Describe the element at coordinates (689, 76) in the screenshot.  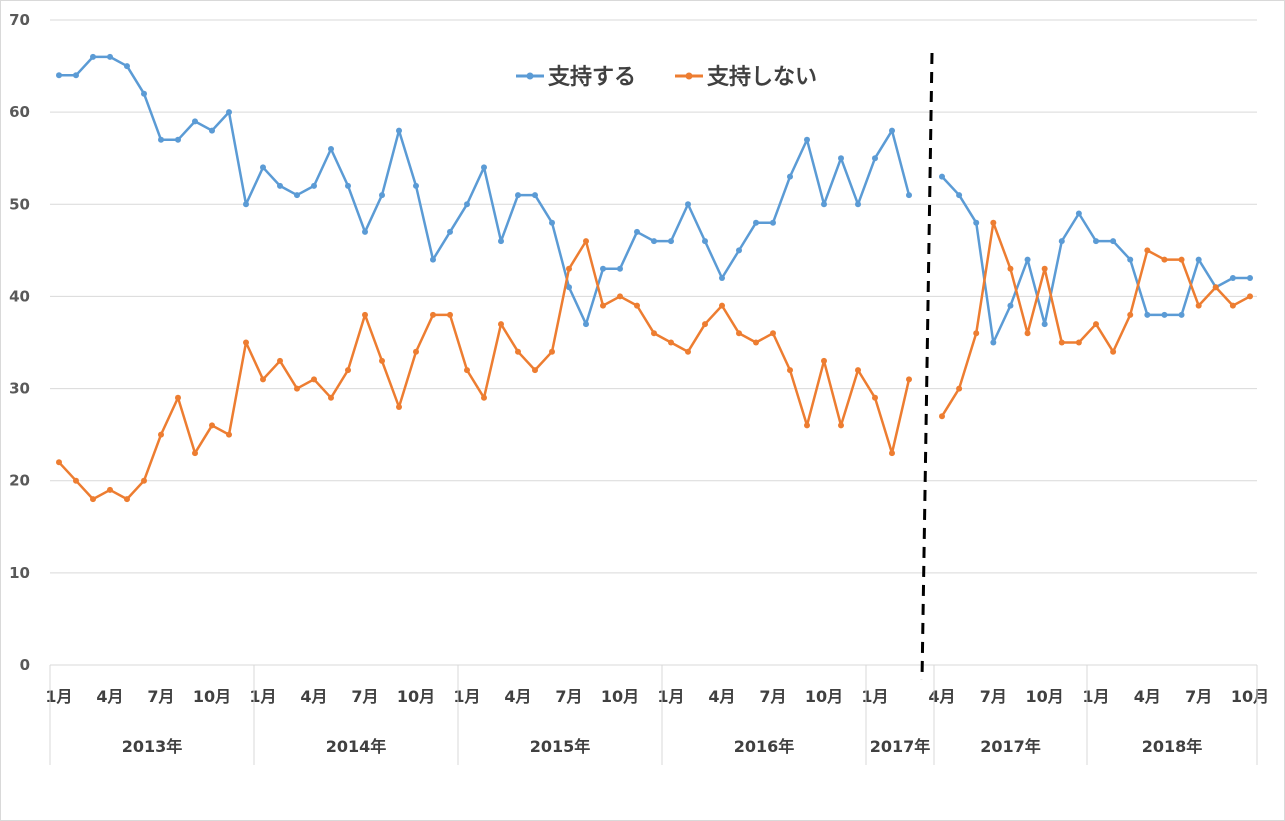
I see `legend-marker-oppose` at that location.